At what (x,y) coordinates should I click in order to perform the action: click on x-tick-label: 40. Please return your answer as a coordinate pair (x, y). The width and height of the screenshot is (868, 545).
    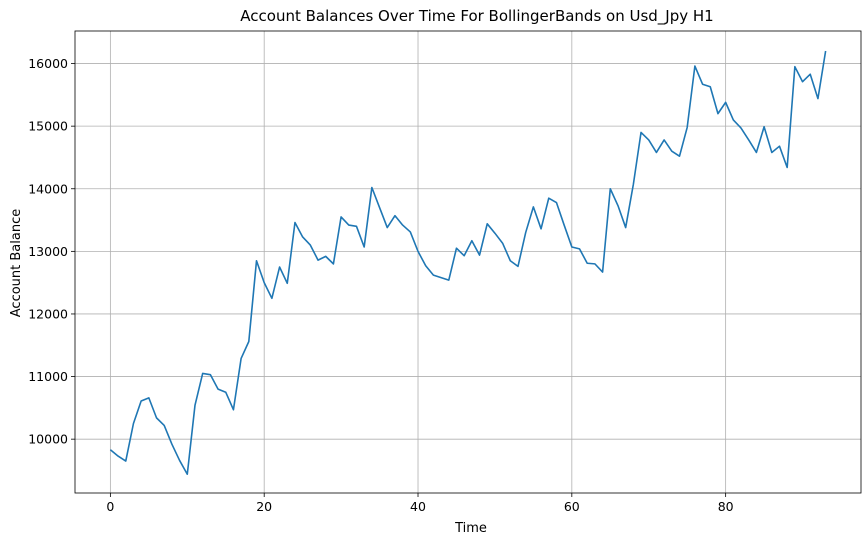
    Looking at the image, I should click on (418, 506).